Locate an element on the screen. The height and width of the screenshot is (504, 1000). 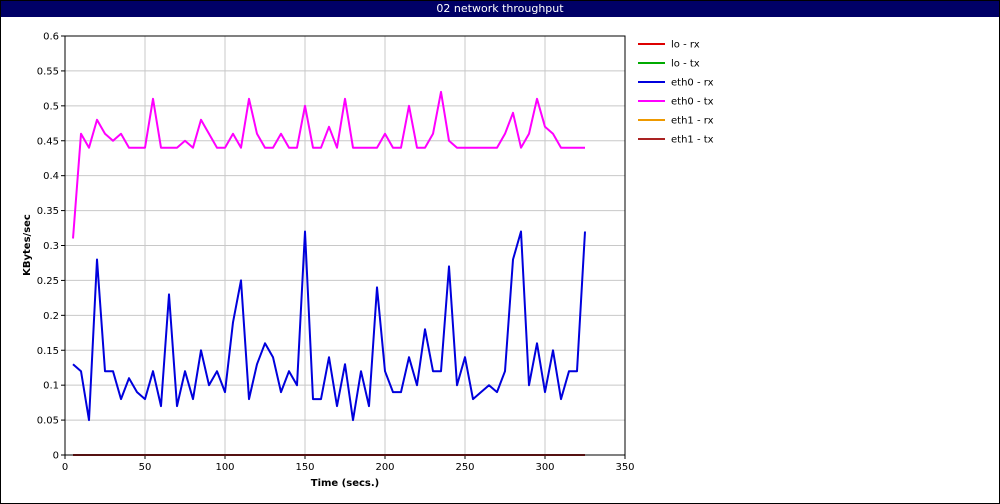
legend-label: lo - rx is located at coordinates (685, 45).